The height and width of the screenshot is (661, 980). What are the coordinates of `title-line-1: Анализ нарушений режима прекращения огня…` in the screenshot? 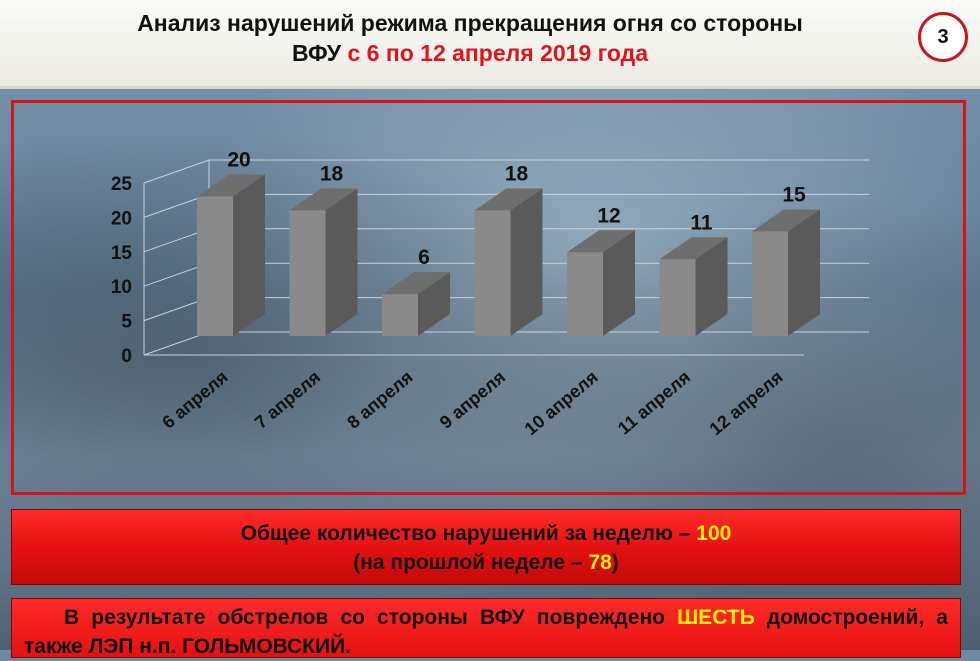 It's located at (470, 23).